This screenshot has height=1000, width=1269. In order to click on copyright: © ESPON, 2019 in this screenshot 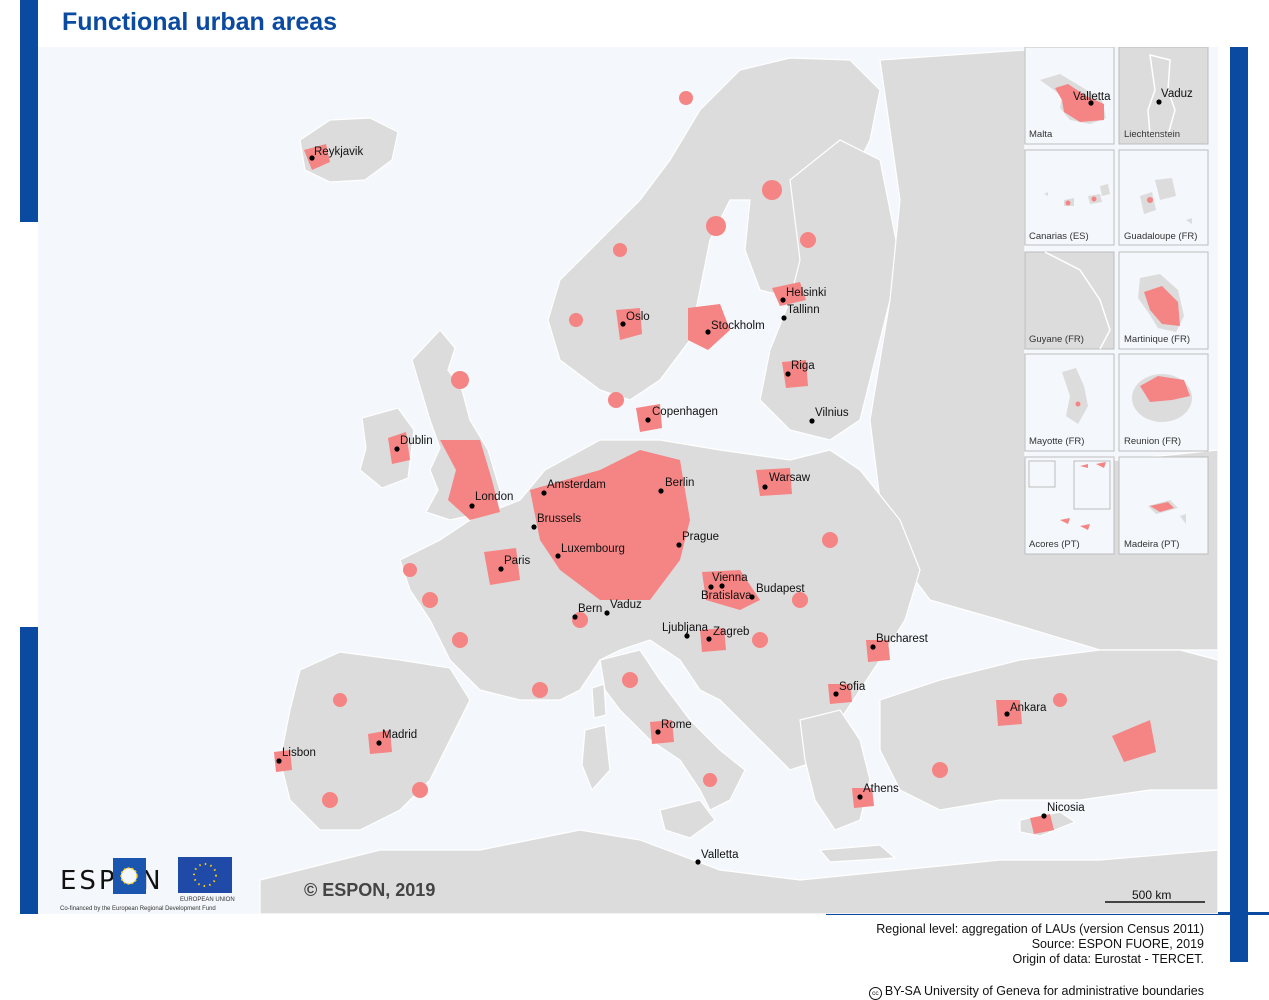, I will do `click(369, 890)`.